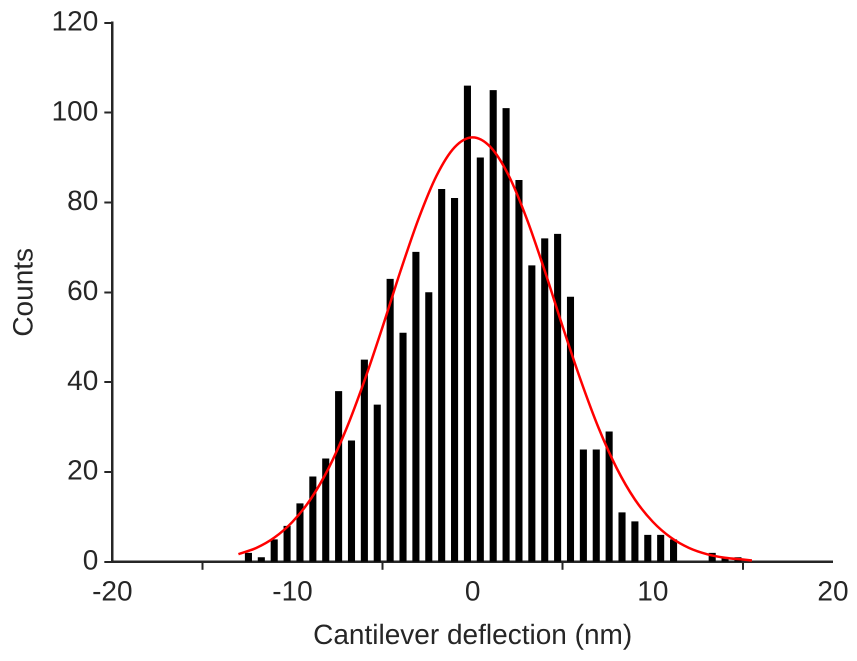 The height and width of the screenshot is (661, 857). I want to click on y-tick-label: 100, so click(75, 110).